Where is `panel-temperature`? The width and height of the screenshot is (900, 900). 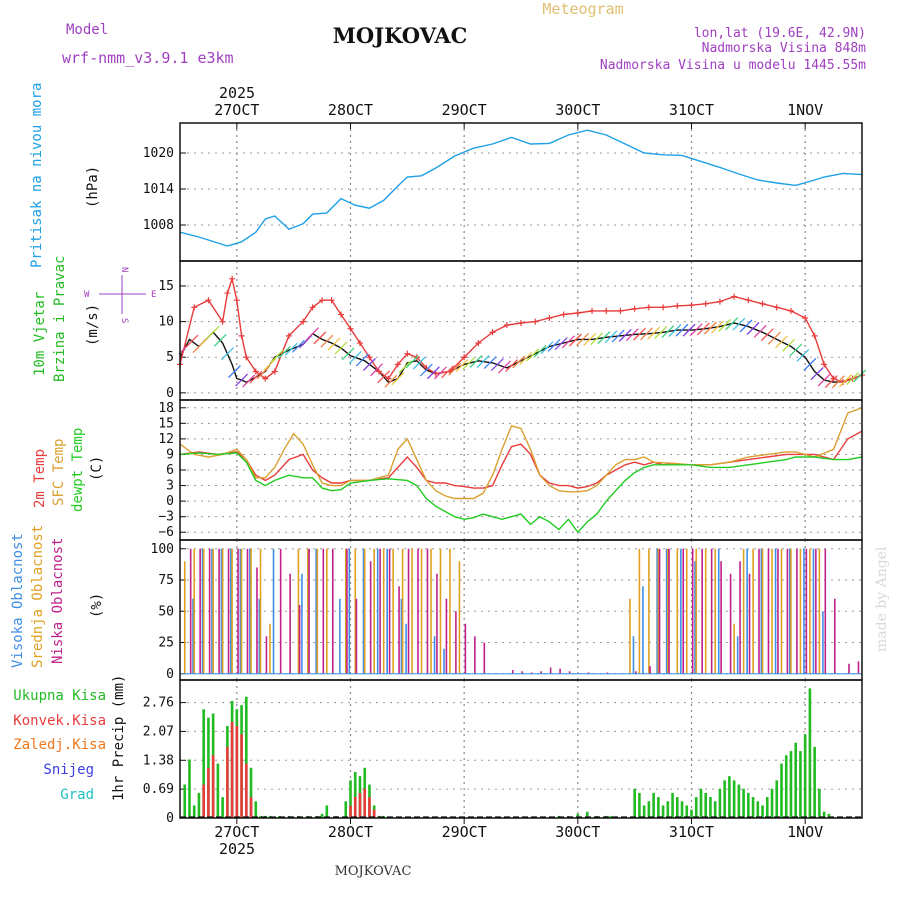
panel-temperature is located at coordinates (521, 470).